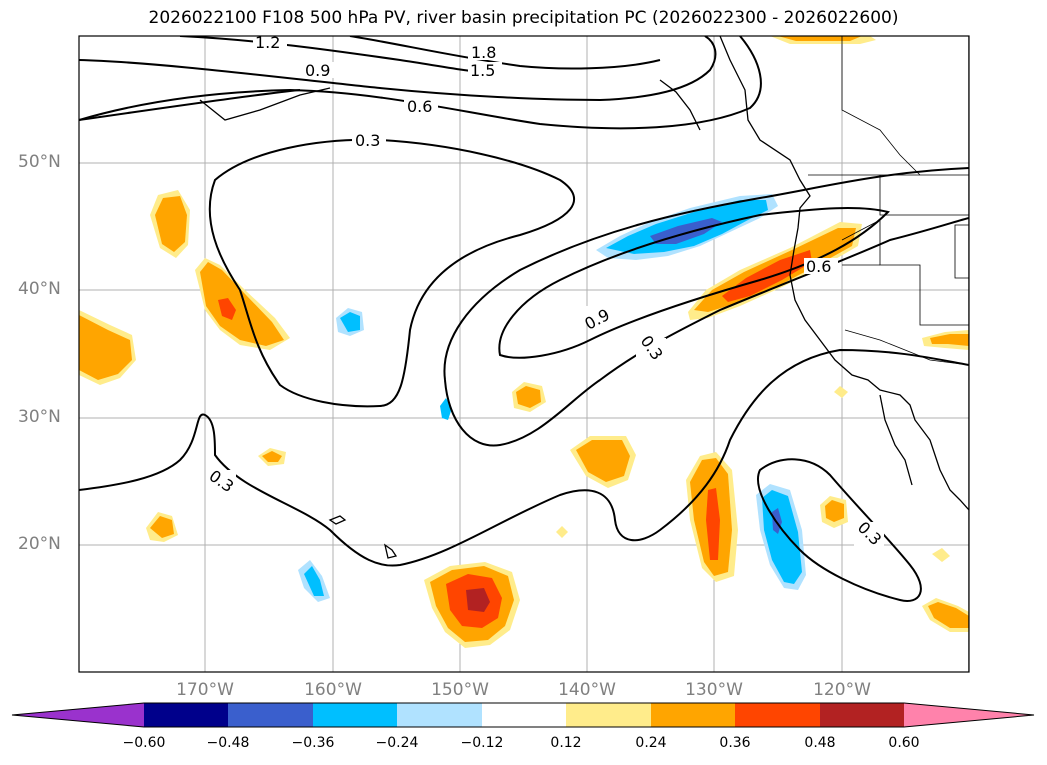 Image resolution: width=1047 pixels, height=765 pixels. Describe the element at coordinates (842, 690) in the screenshot. I see `lon-label-120w: 120°W` at that location.